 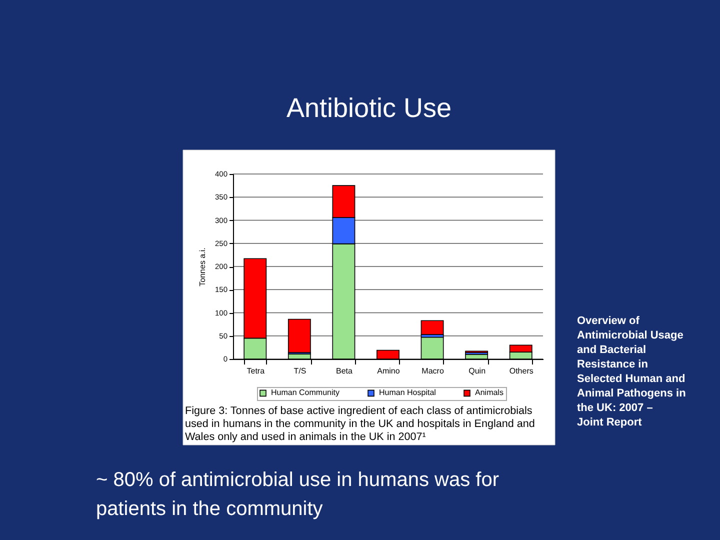 I want to click on x-tick-label: Macro, so click(x=433, y=371).